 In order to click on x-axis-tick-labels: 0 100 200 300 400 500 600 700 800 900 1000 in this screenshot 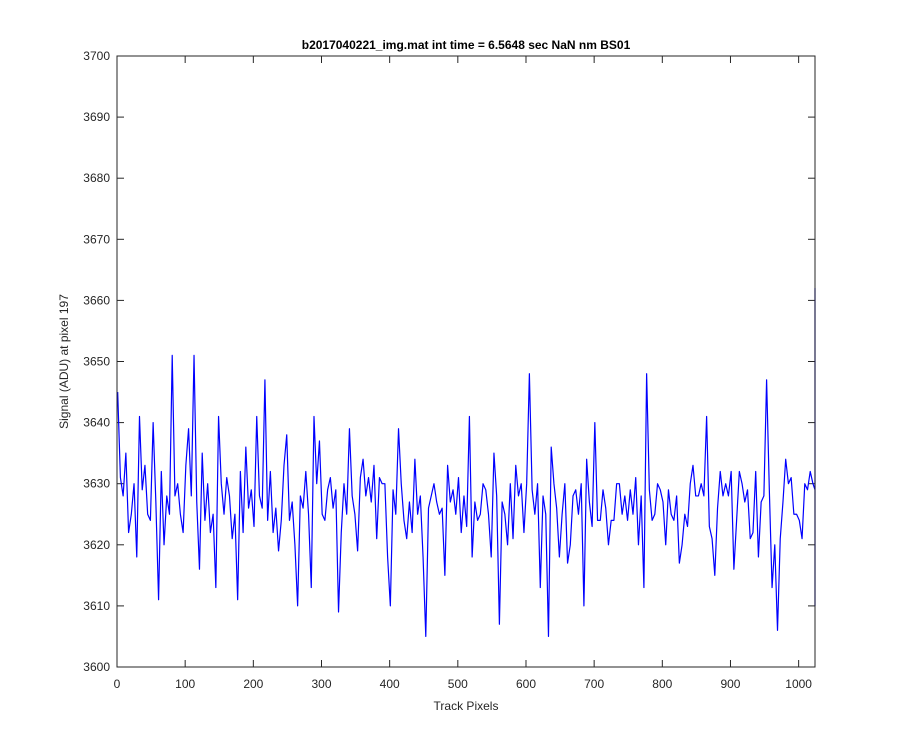, I will do `click(463, 684)`.